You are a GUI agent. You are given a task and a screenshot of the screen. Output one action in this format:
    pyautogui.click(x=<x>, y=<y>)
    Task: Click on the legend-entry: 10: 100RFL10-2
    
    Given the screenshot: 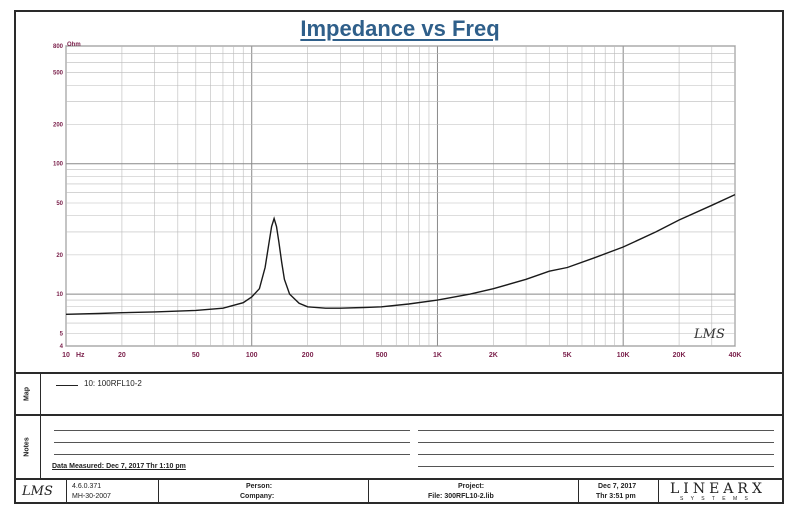 What is the action you would take?
    pyautogui.click(x=113, y=383)
    